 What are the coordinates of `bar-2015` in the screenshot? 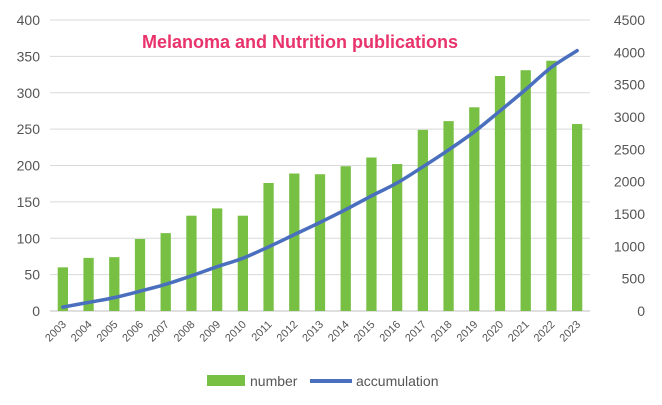 It's located at (371, 234).